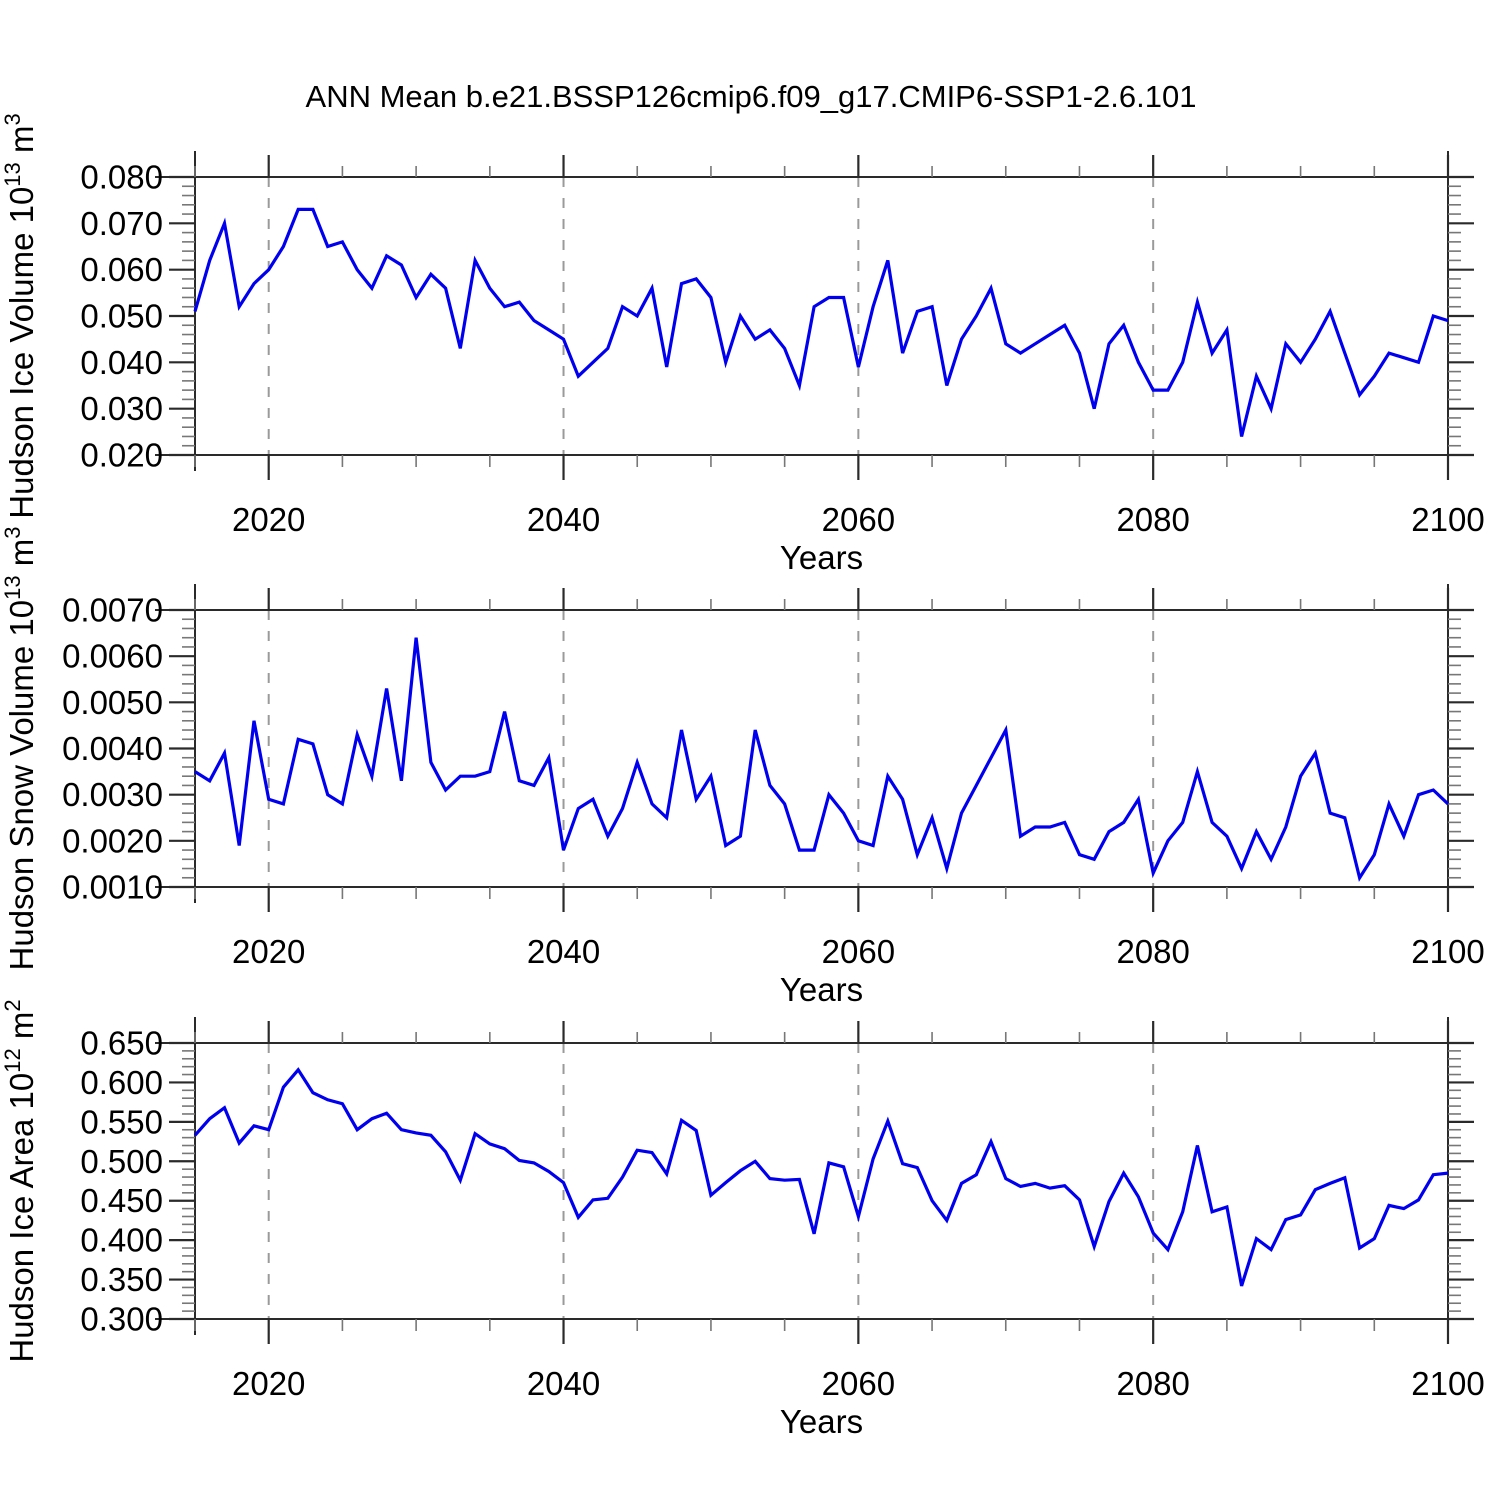 The image size is (1500, 1500). Describe the element at coordinates (121, 1319) in the screenshot. I see `y-tick-label: 0.300` at that location.